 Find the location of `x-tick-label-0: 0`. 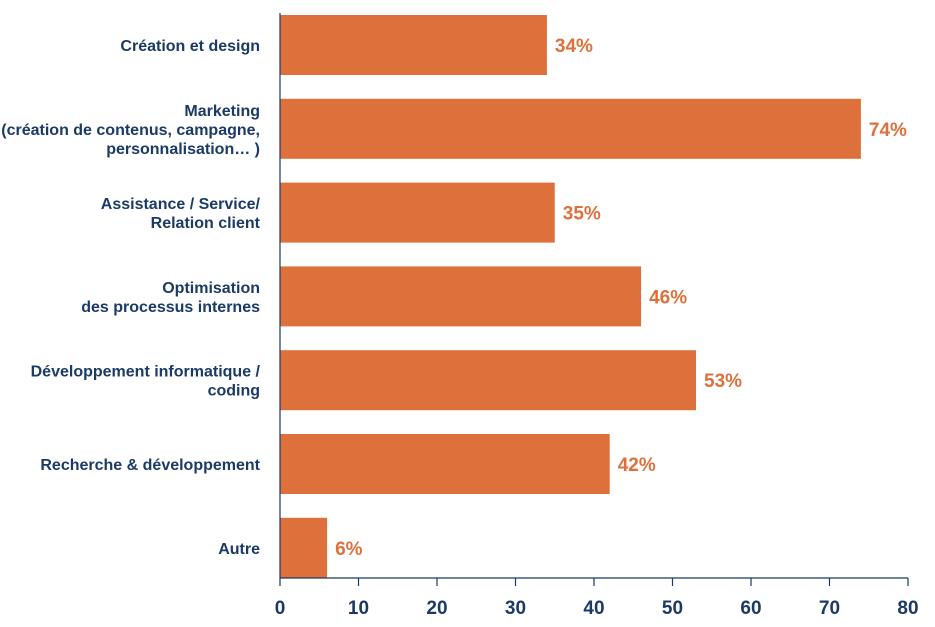

x-tick-label-0: 0 is located at coordinates (280, 608).